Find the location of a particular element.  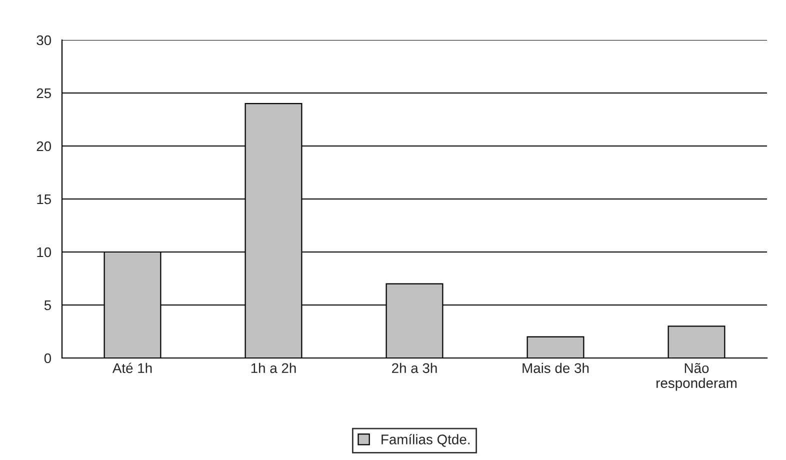

x-tick-label: 2h a 3h is located at coordinates (414, 368).